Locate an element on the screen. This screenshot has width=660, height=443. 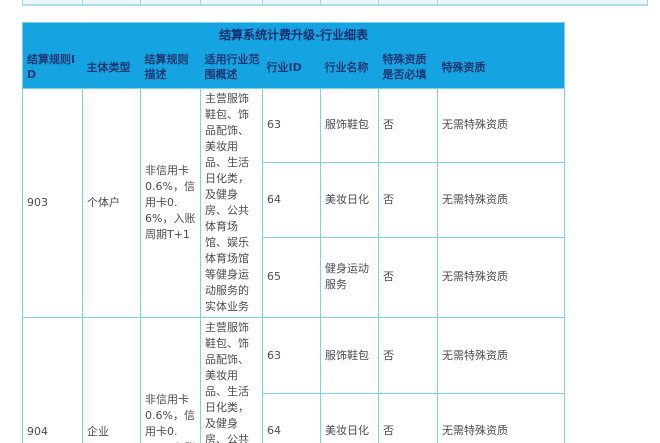
industry-id-cell: 65 is located at coordinates (291, 277).